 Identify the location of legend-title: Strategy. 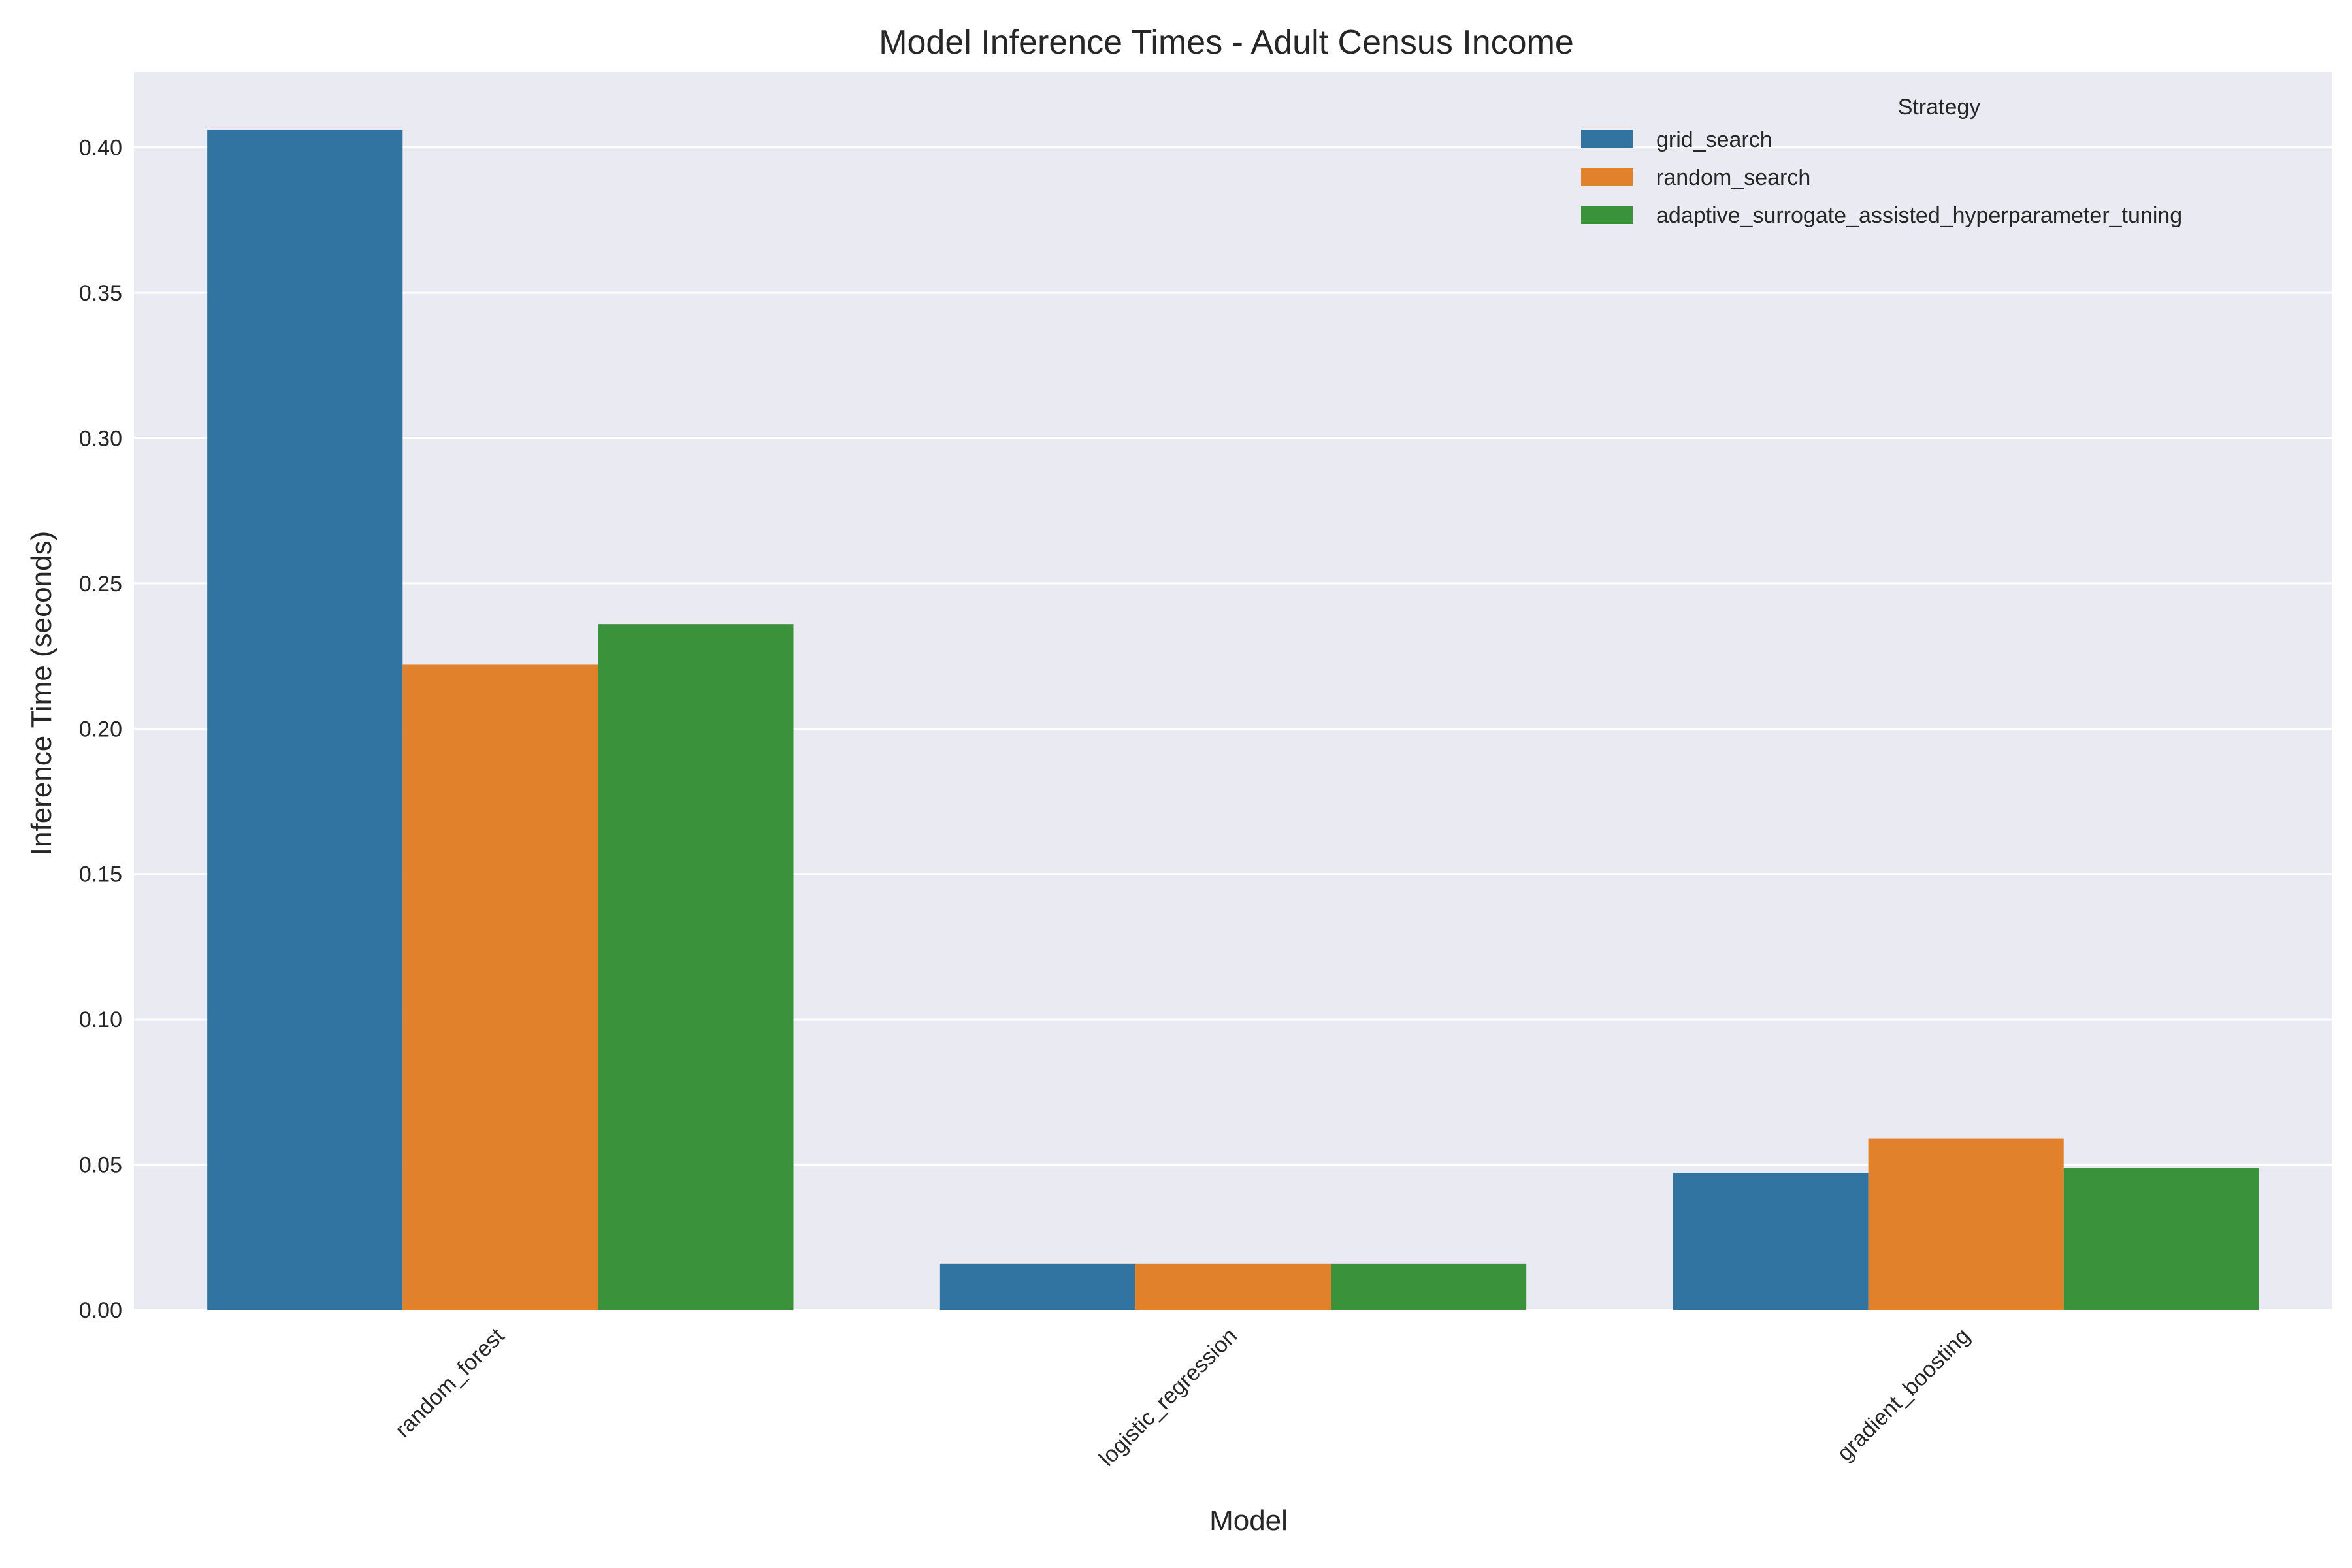
(1939, 107).